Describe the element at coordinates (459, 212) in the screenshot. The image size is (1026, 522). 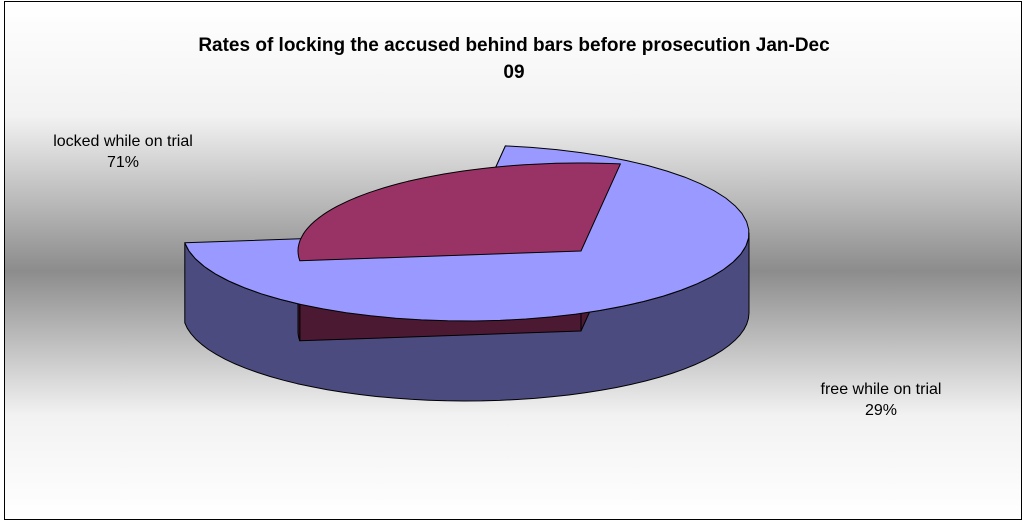
I see `pie-slice-free` at that location.